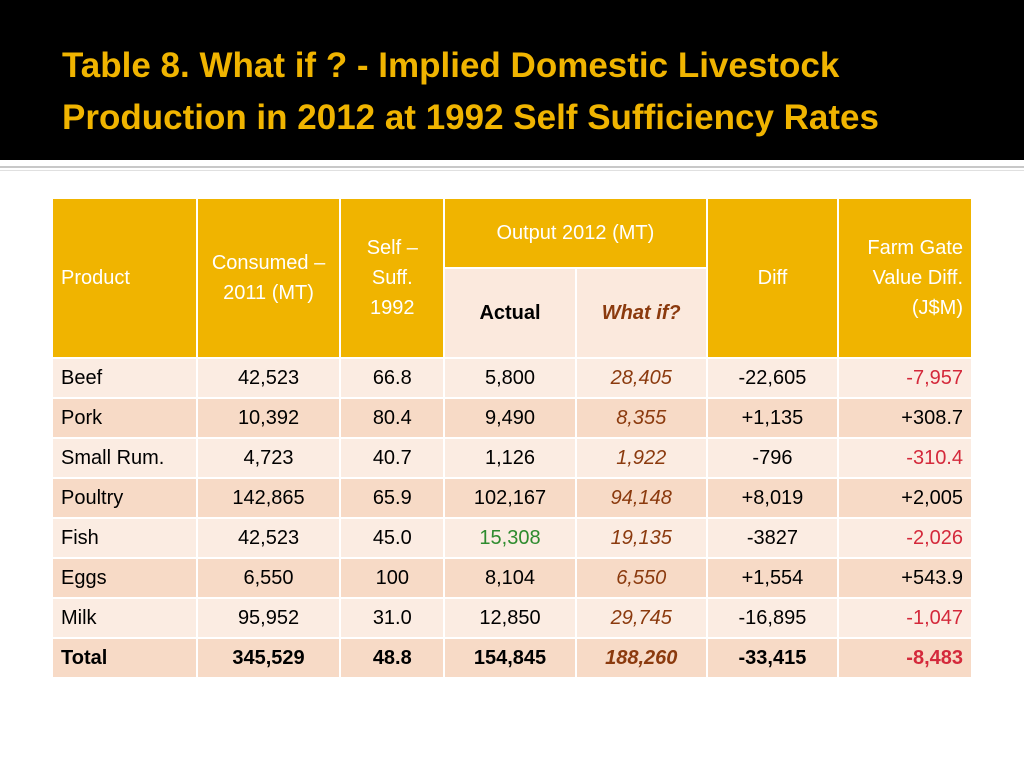 This screenshot has width=1024, height=768. Describe the element at coordinates (641, 578) in the screenshot. I see `cell-whatif: 6,550` at that location.